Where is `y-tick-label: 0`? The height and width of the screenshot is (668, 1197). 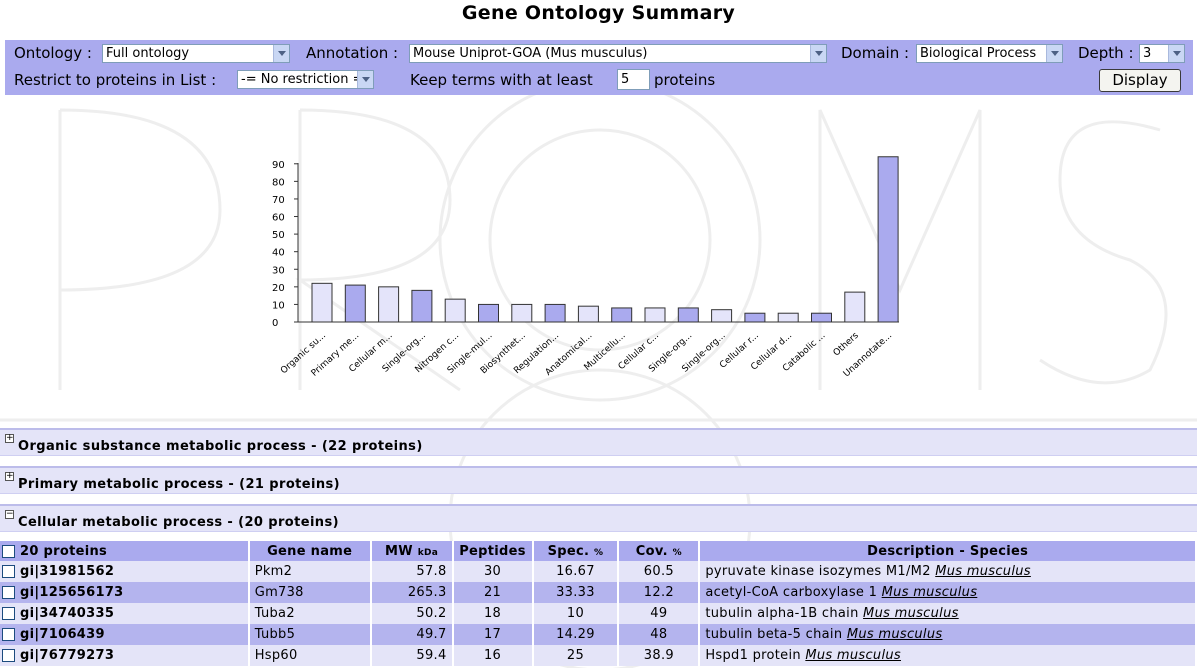
y-tick-label: 0 is located at coordinates (275, 323).